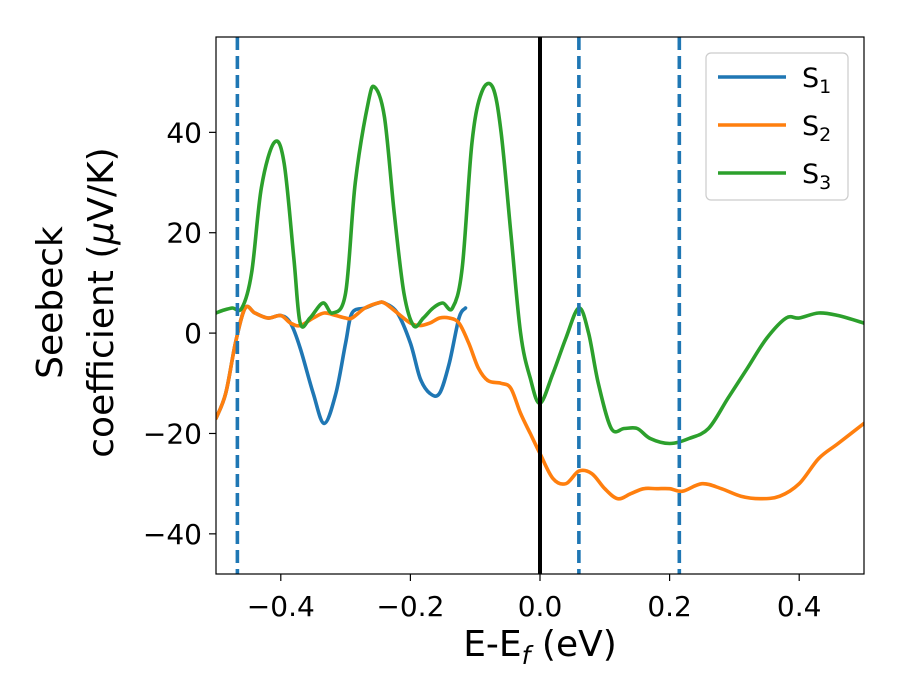  What do you see at coordinates (184, 233) in the screenshot?
I see `y-tick-label: 20` at bounding box center [184, 233].